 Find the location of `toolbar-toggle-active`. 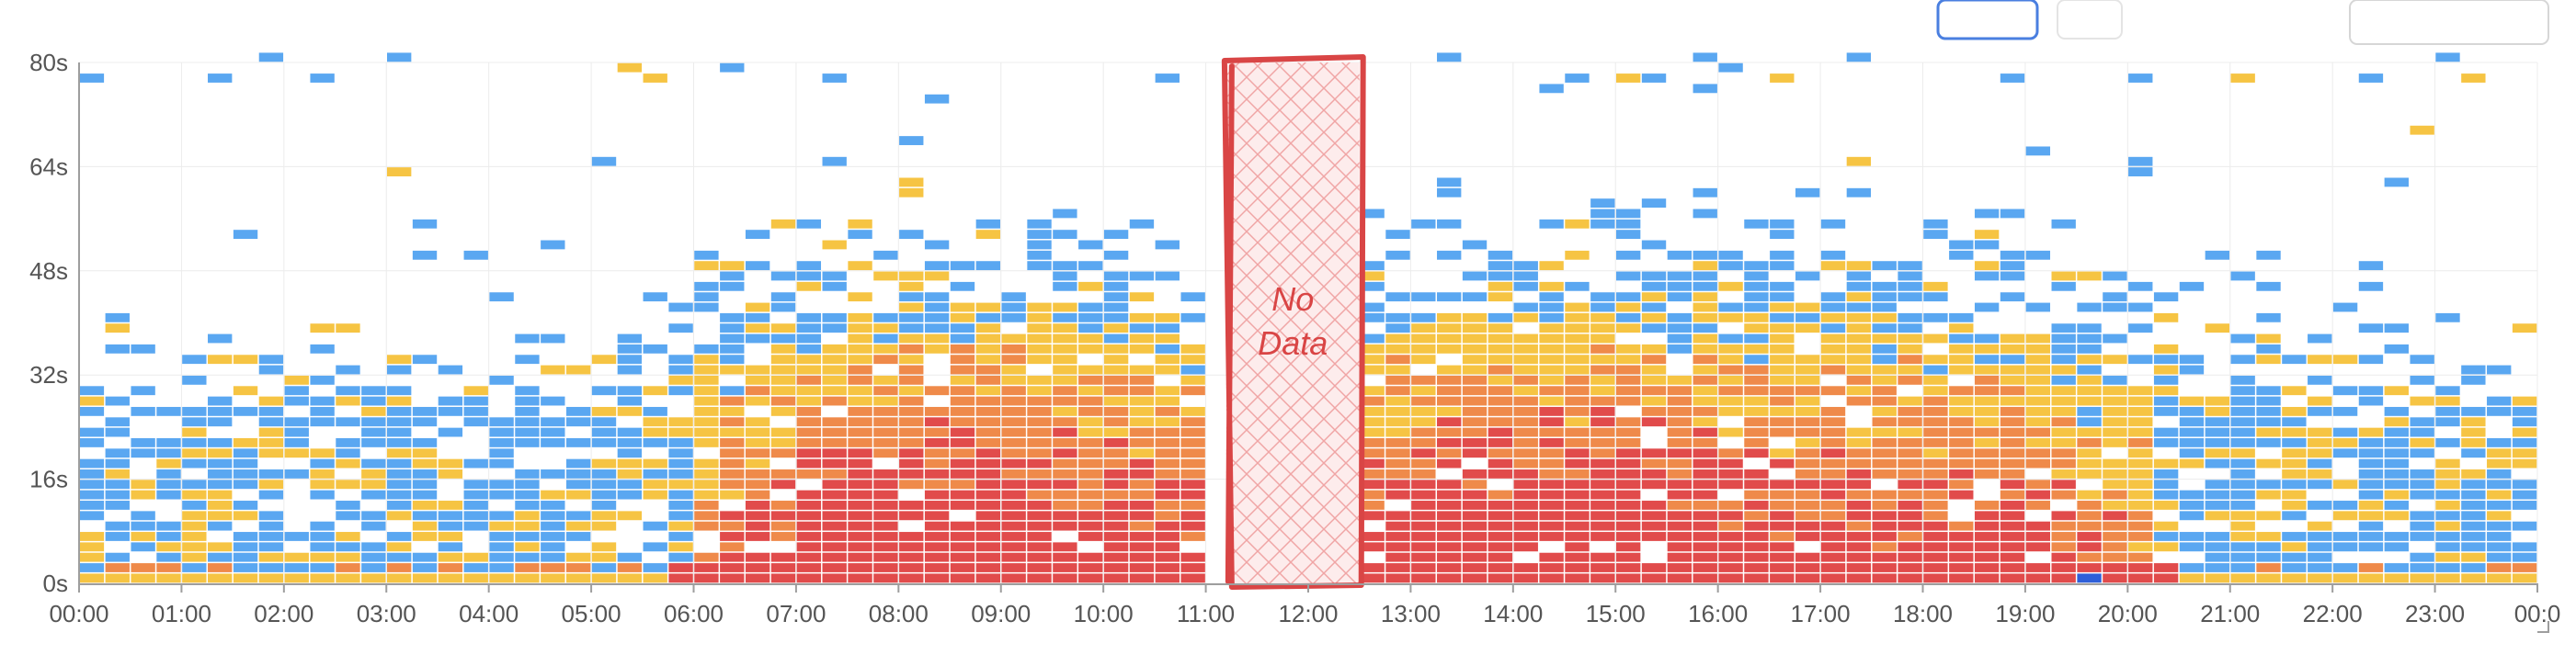

toolbar-toggle-active is located at coordinates (1987, 20).